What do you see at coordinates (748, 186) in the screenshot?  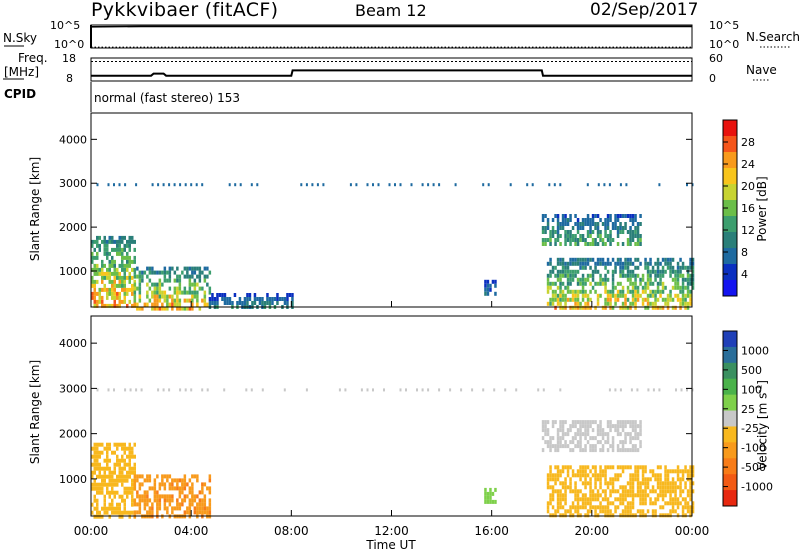 I see `power-colorbar-label: 20` at bounding box center [748, 186].